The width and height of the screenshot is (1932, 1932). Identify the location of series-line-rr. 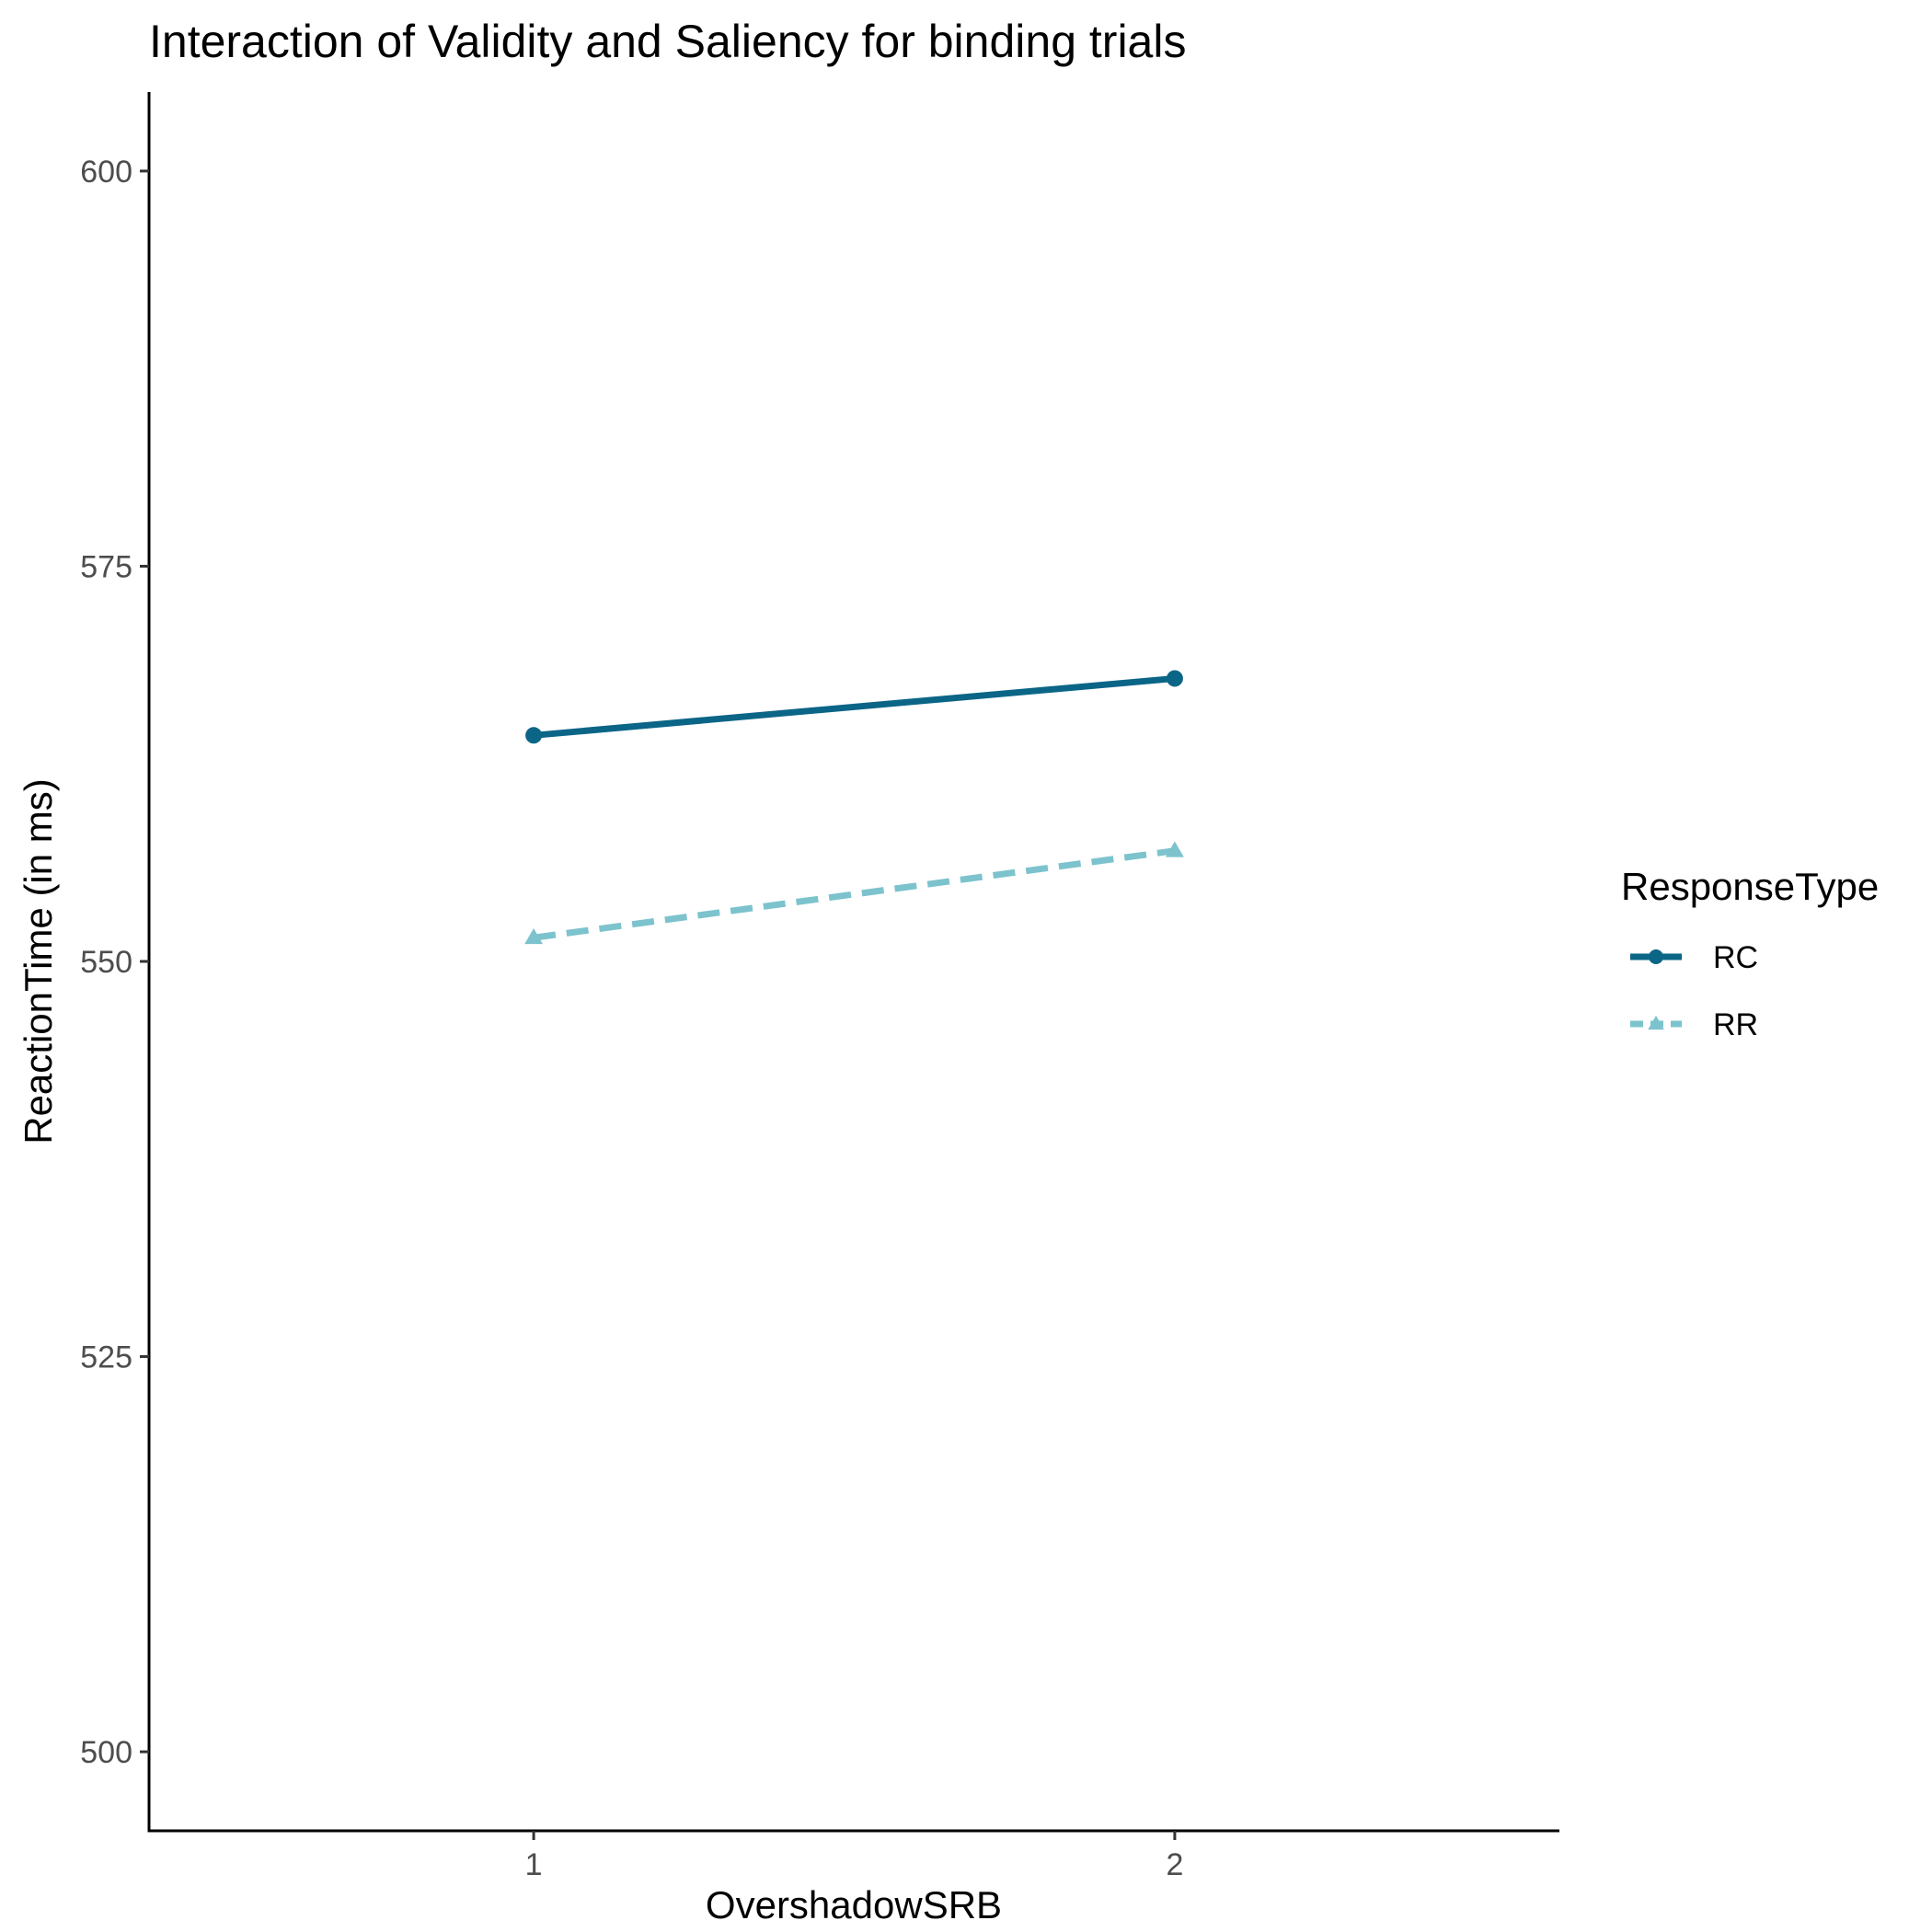
(854, 894).